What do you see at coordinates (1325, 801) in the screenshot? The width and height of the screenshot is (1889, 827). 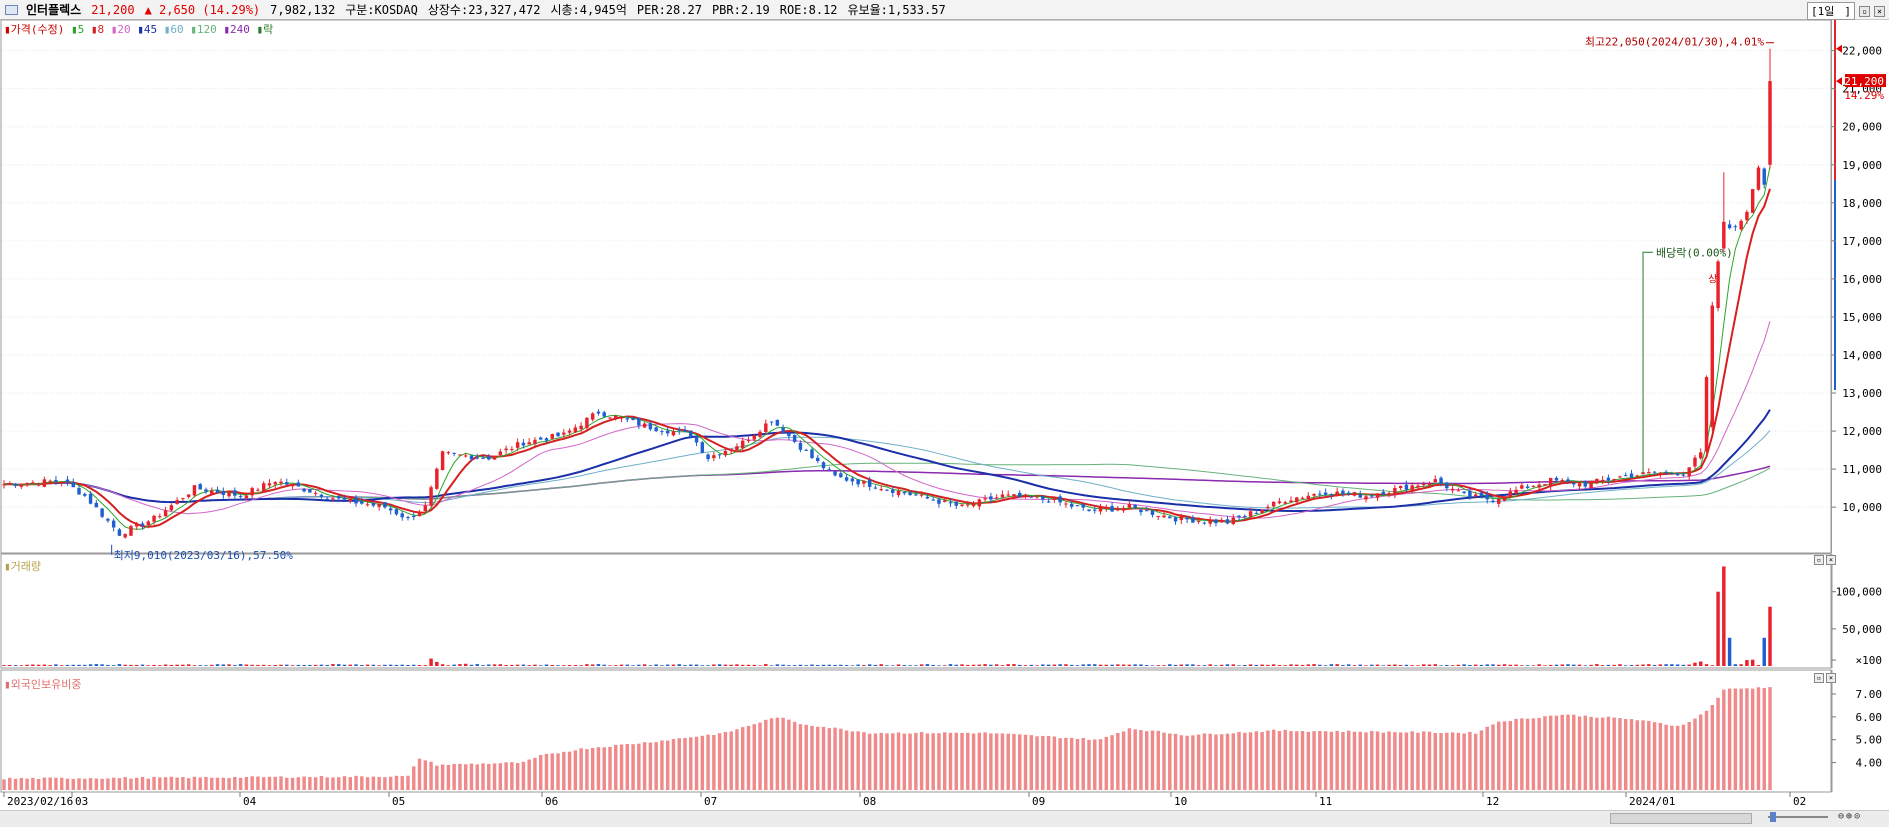 I see `x-tick-label: 11` at bounding box center [1325, 801].